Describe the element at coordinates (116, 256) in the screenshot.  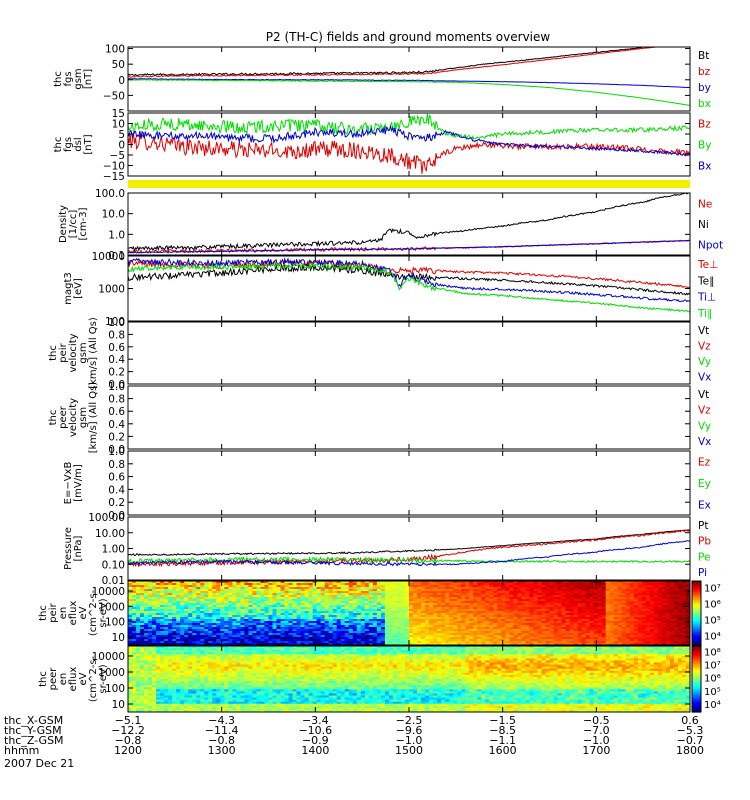
I see `panel-3-ytick-label: 0.1` at that location.